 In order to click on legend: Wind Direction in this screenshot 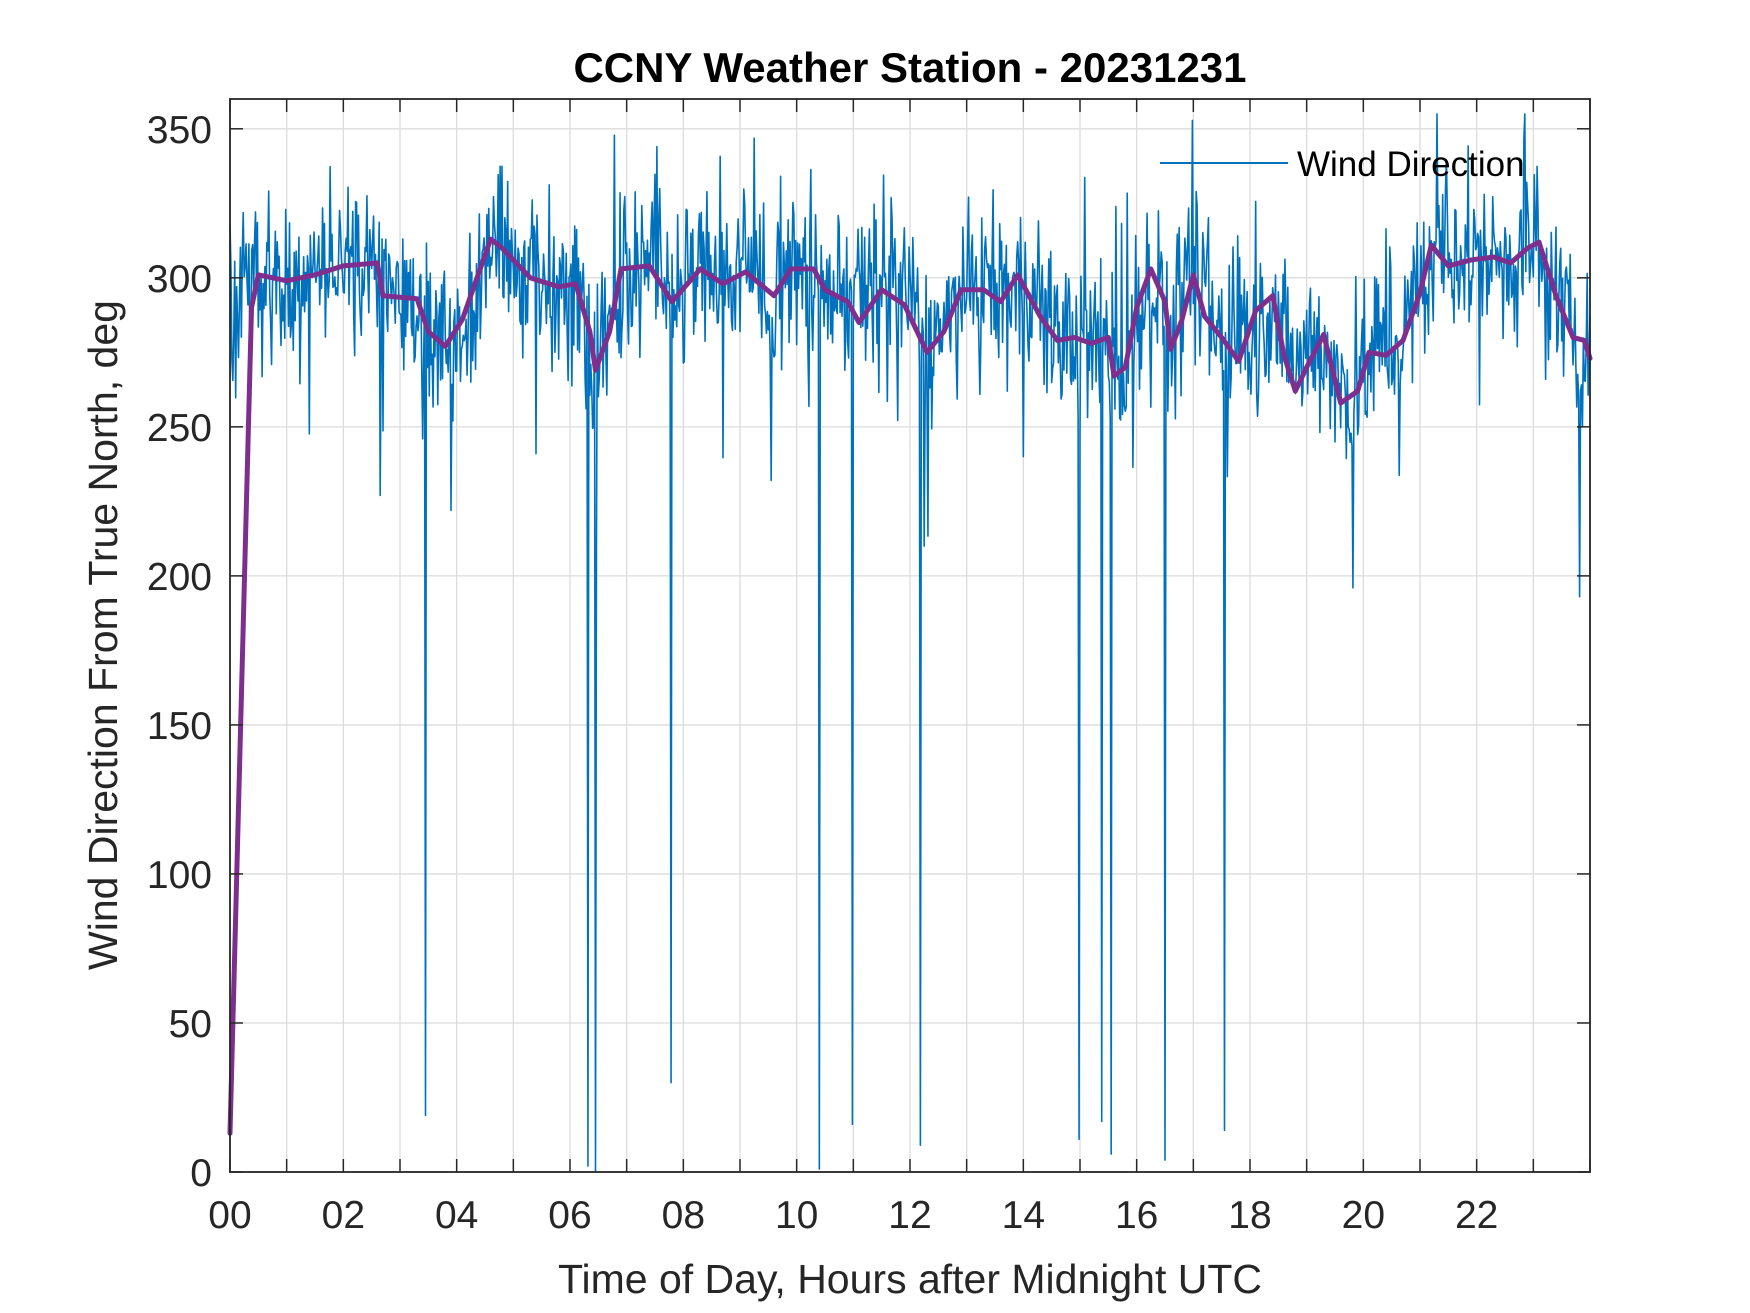, I will do `click(1342, 164)`.